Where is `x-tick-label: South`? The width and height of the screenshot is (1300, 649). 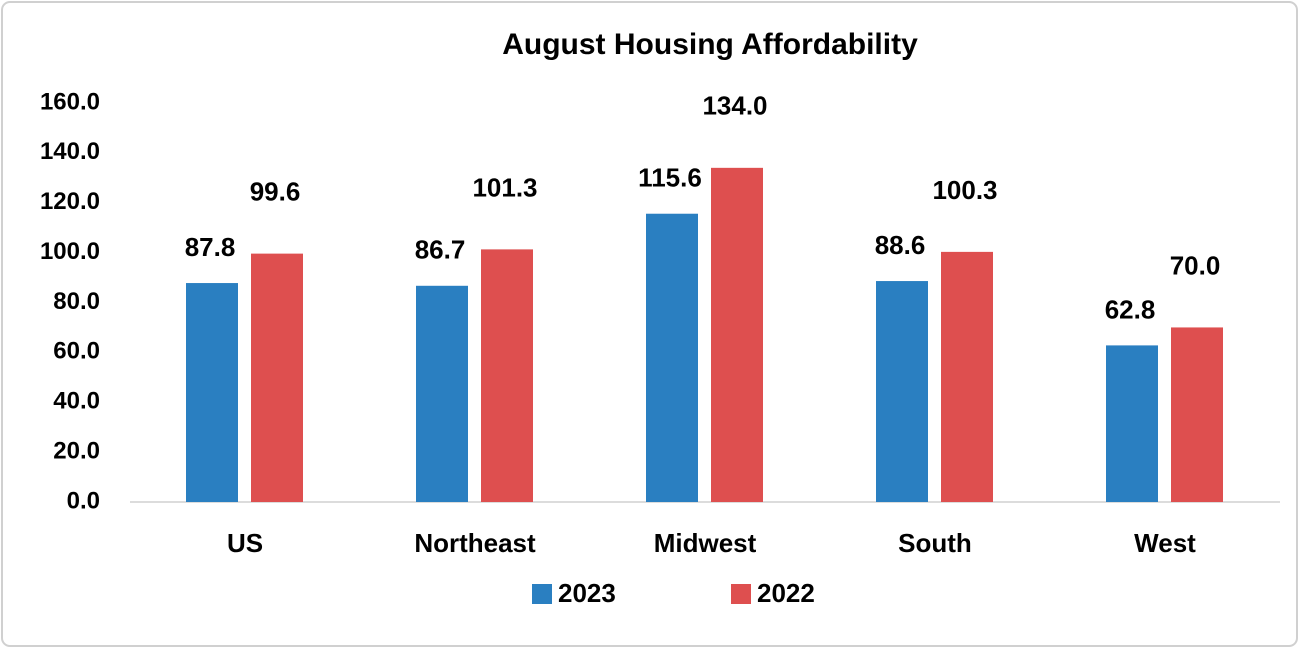 x-tick-label: South is located at coordinates (935, 543).